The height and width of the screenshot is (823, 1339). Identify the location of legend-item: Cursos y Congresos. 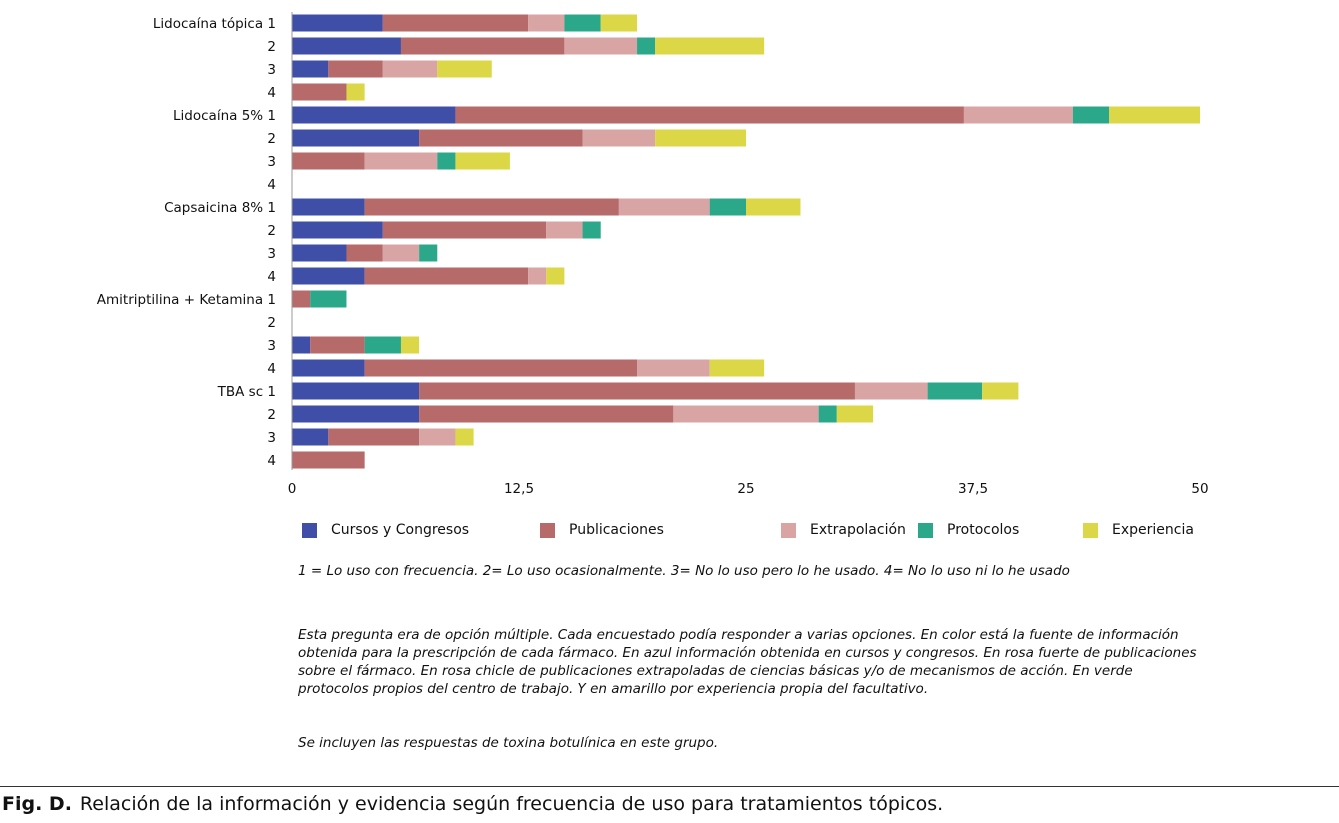
(385, 530).